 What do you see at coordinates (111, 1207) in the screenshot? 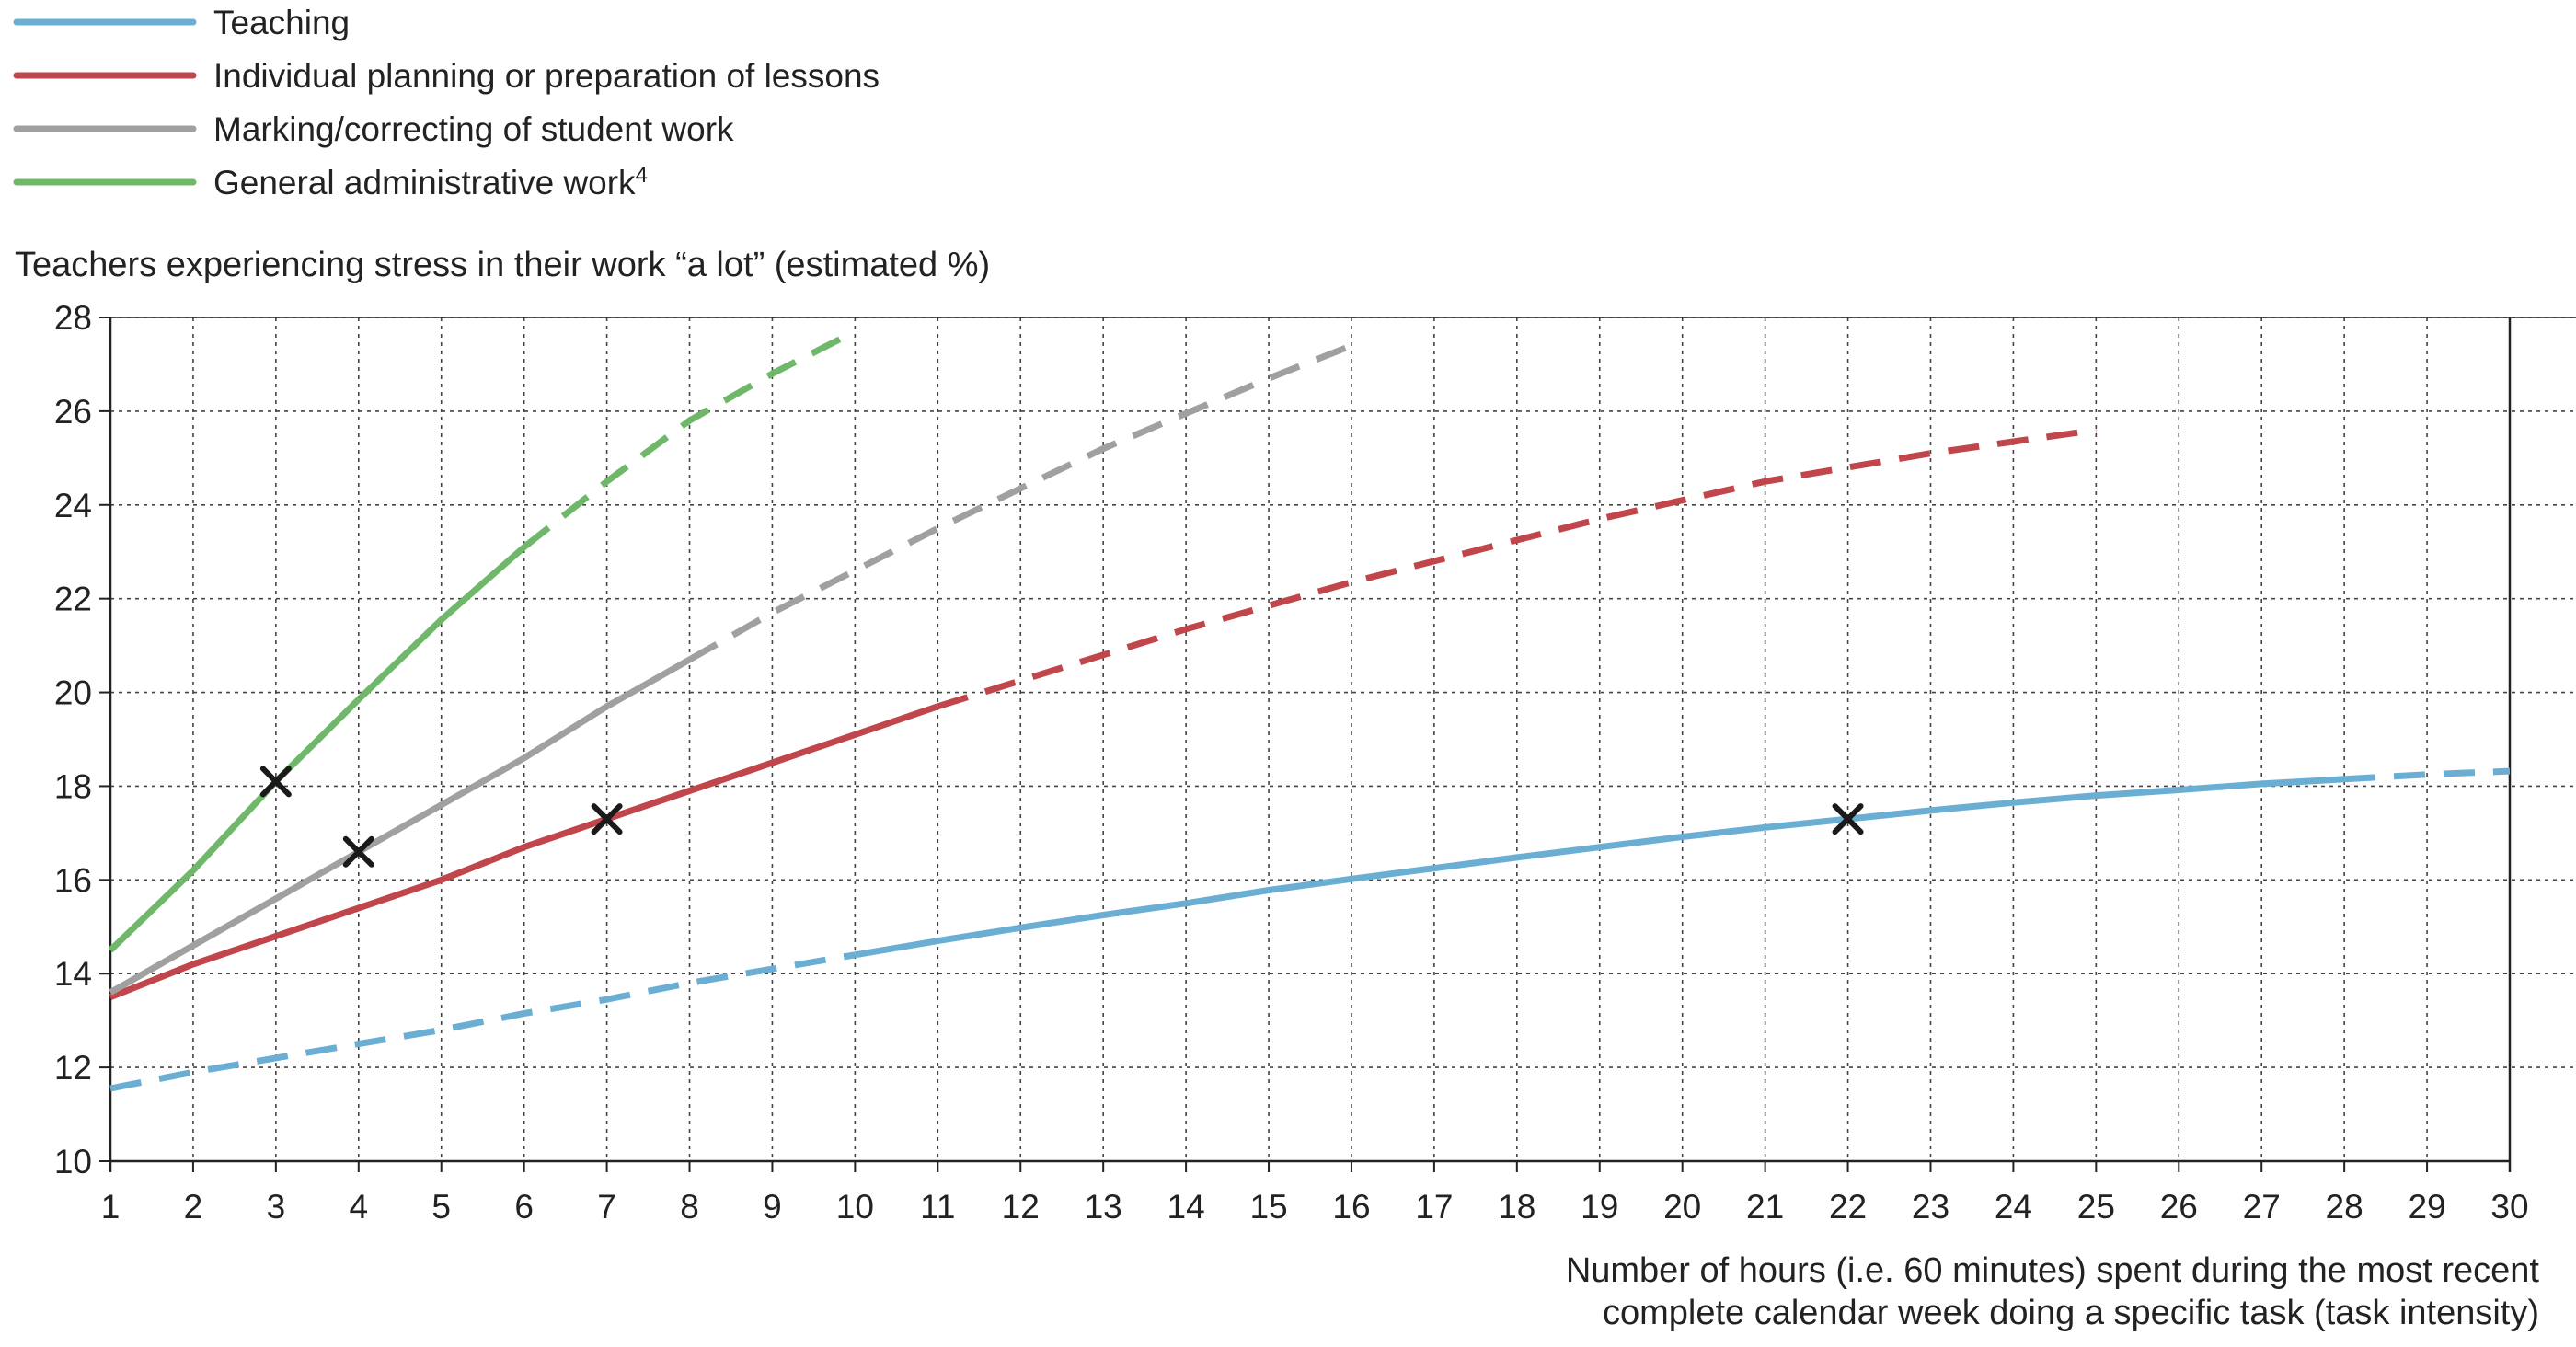
I see `x-tick-label-1: 1` at bounding box center [111, 1207].